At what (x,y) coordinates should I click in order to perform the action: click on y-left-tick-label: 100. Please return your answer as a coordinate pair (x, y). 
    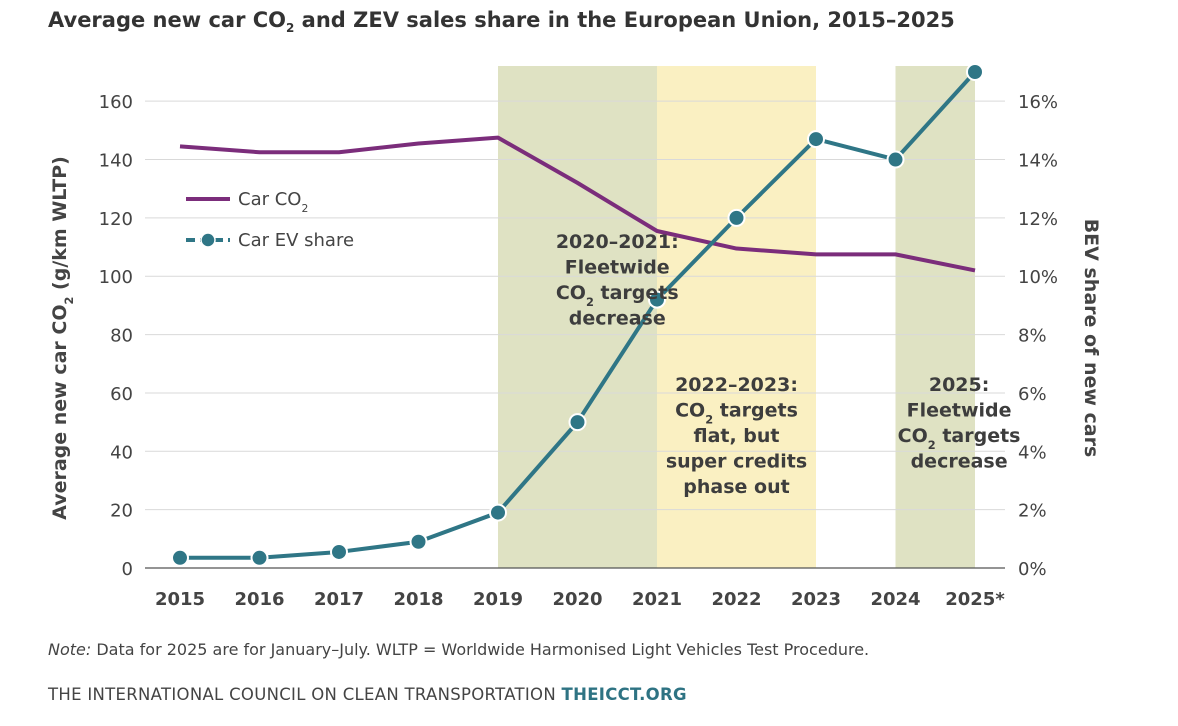
    Looking at the image, I should click on (116, 277).